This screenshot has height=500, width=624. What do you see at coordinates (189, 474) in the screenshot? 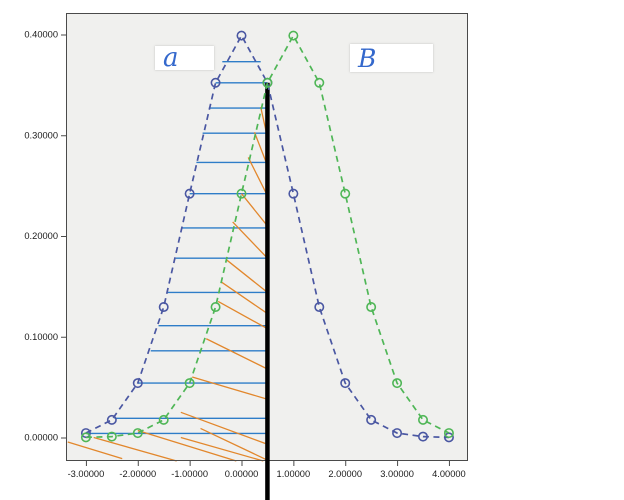
I see `x-tick-label: -1.00000` at bounding box center [189, 474].